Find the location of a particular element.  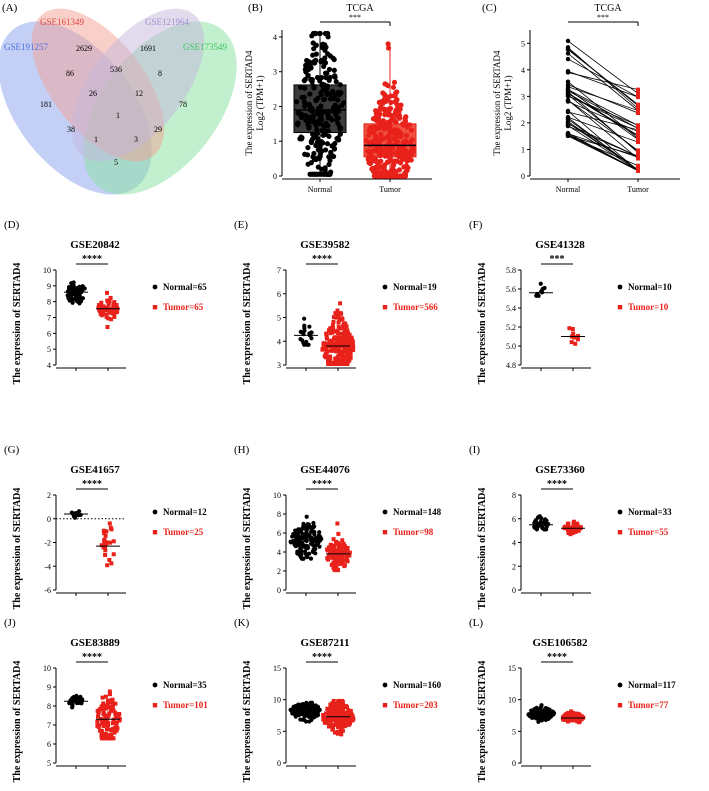

legend-tumor: Tumor=65 is located at coordinates (183, 307).